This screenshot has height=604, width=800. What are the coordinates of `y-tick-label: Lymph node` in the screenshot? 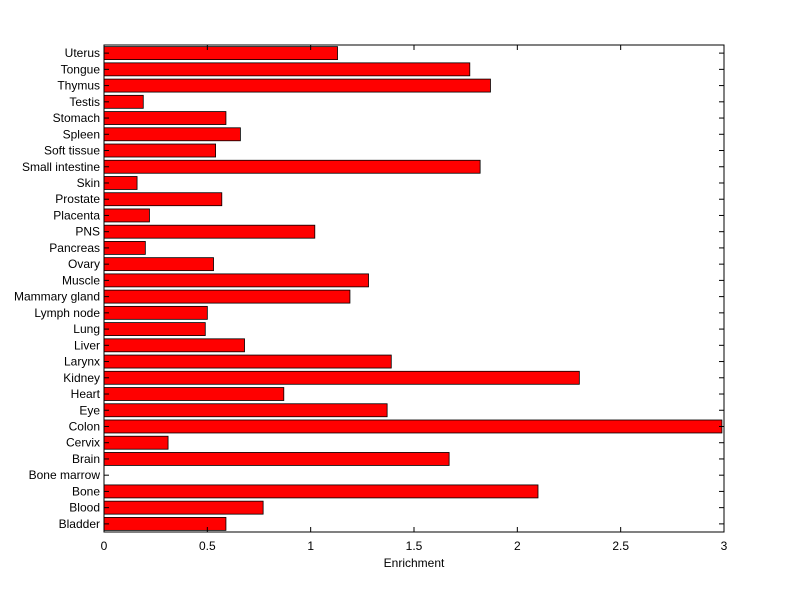 It's located at (67, 313).